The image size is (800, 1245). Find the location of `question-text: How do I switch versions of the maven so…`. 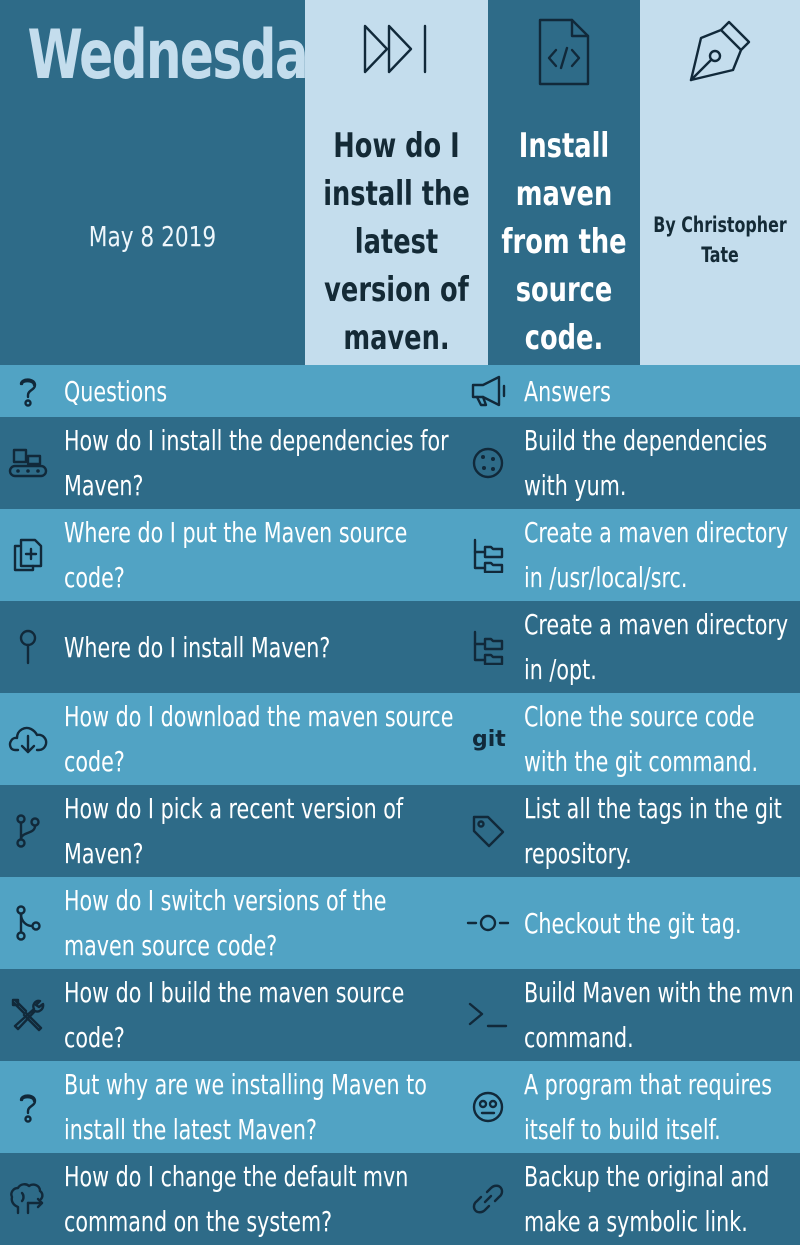

question-text: How do I switch versions of the maven so… is located at coordinates (225, 923).